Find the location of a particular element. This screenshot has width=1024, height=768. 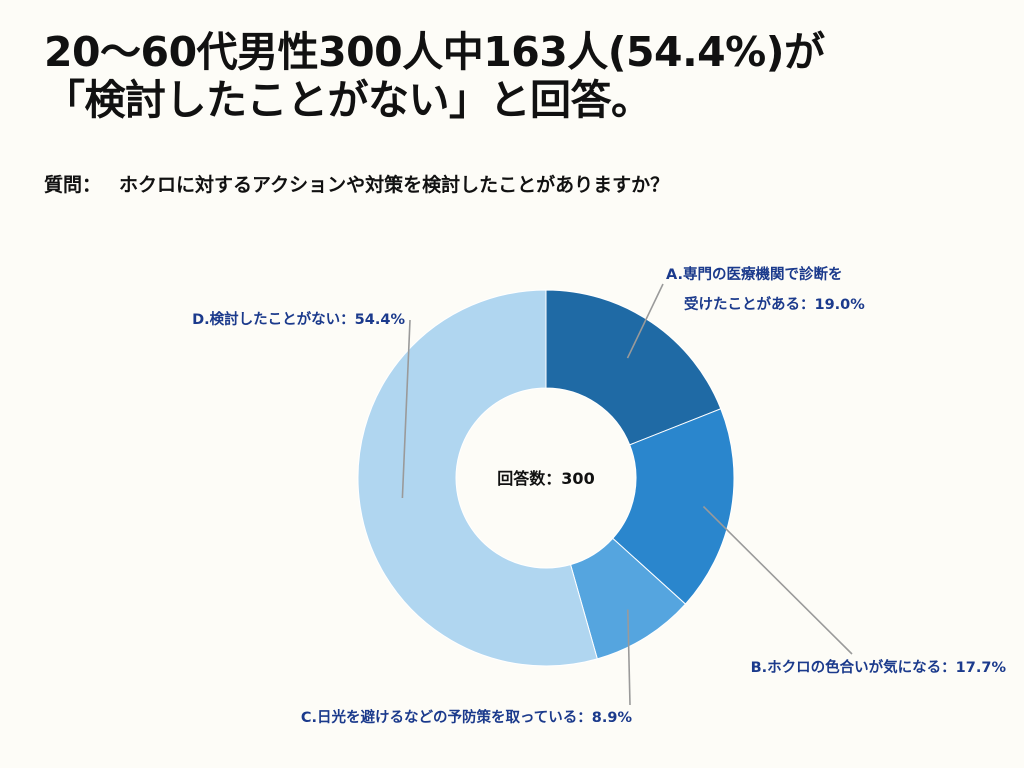

center-label: 回答数：300 is located at coordinates (545, 478).